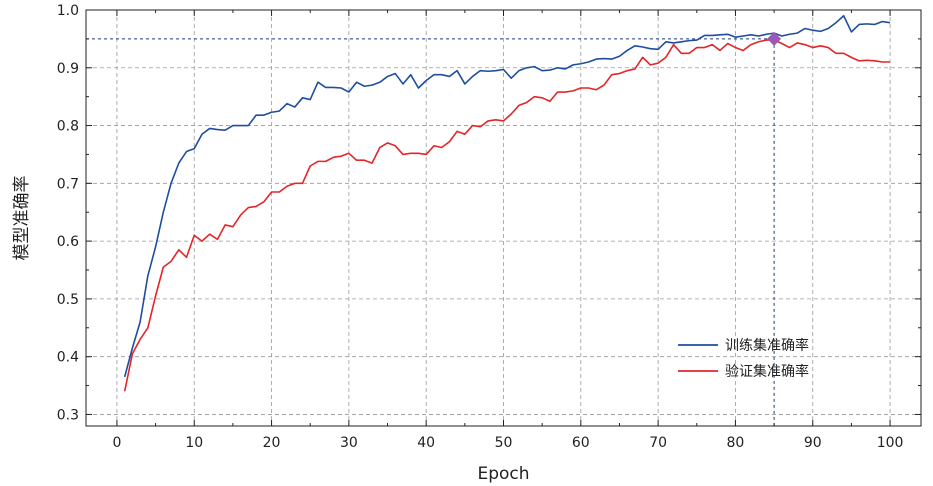  I want to click on y-tick-label: 0.5, so click(68, 300).